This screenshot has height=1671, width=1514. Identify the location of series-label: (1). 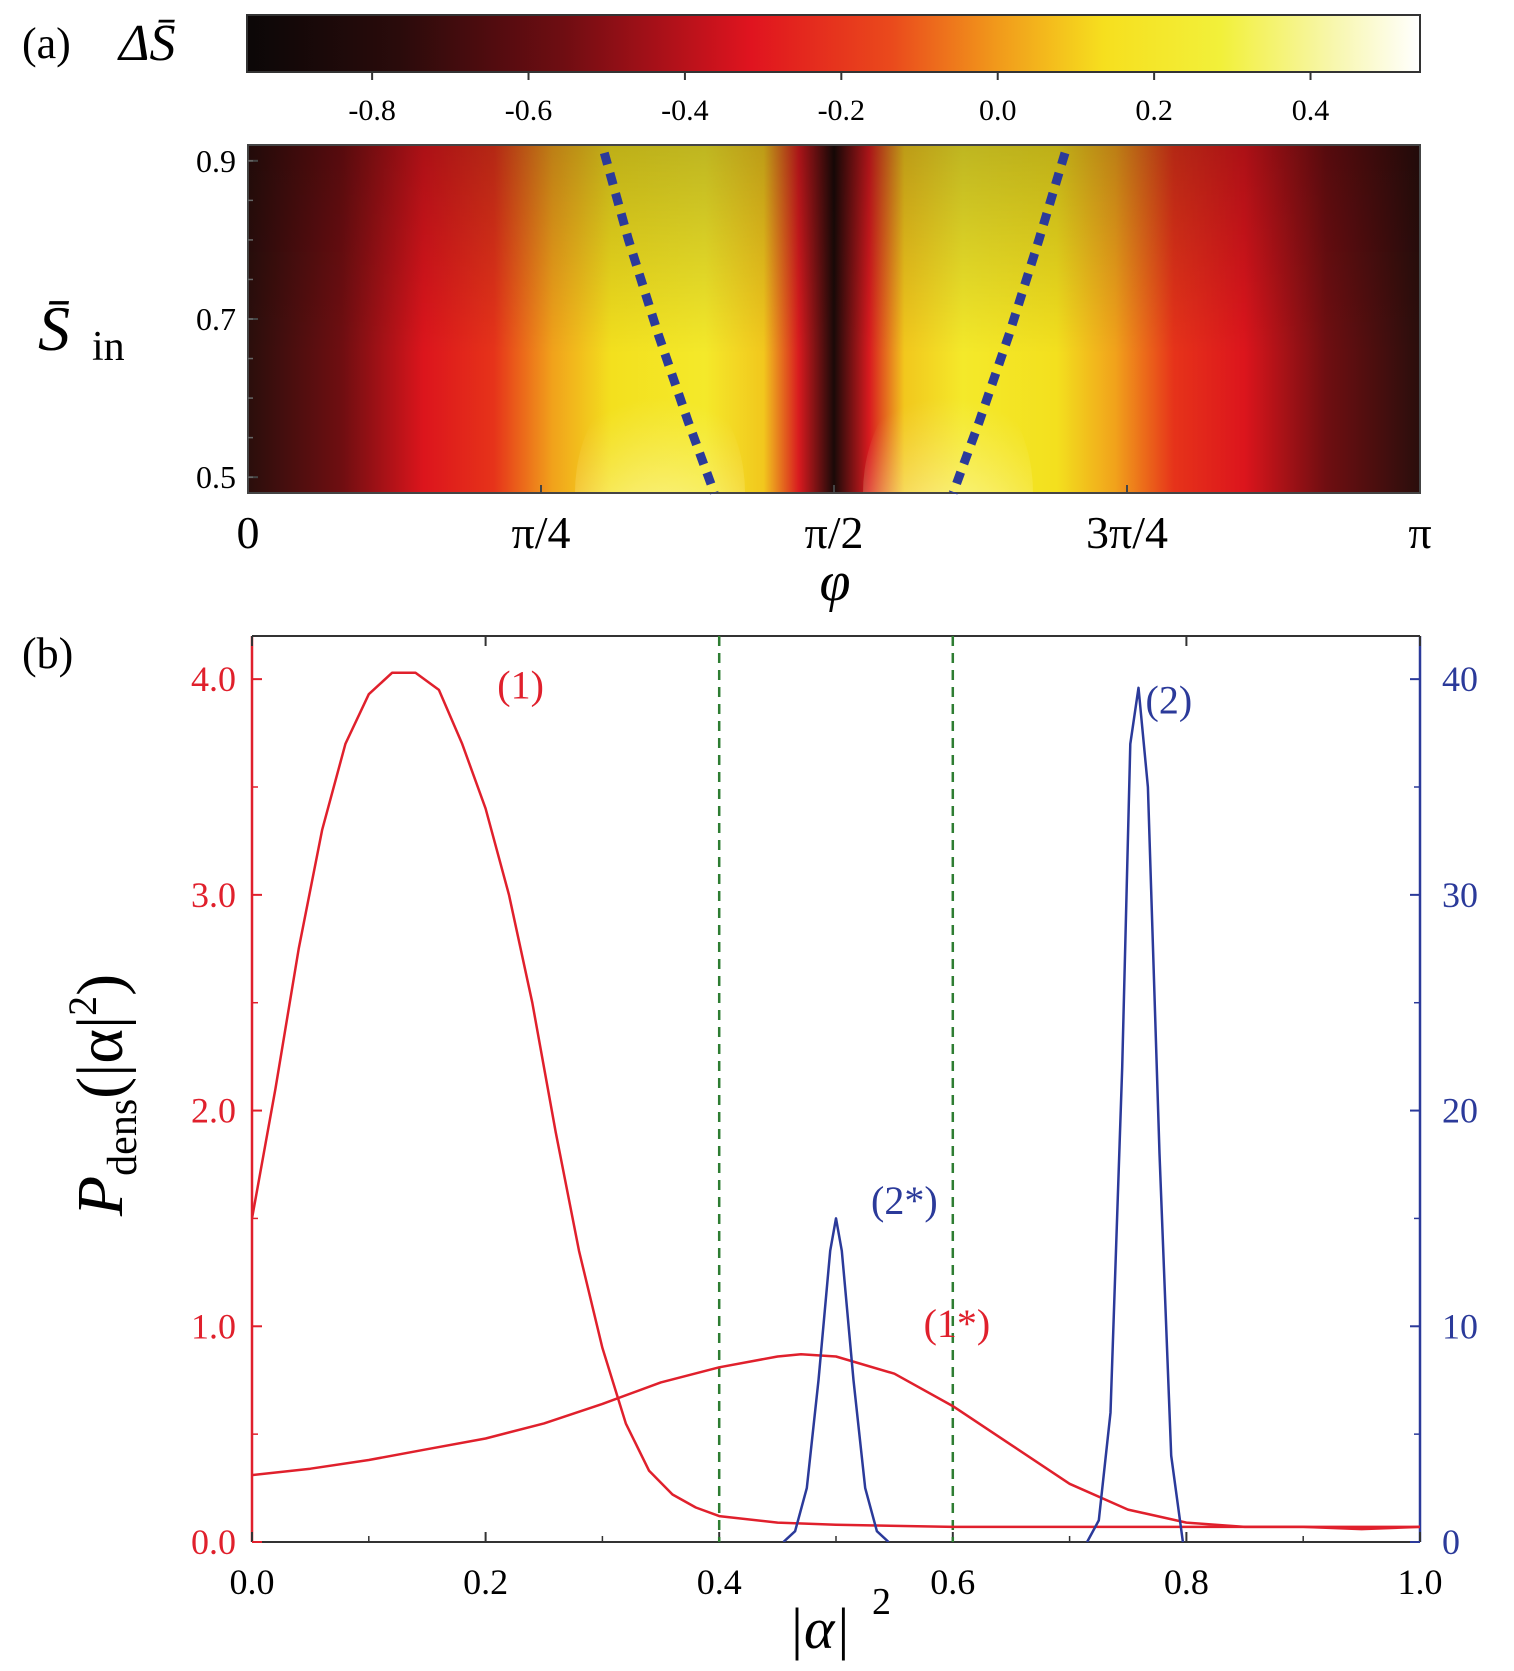
(520, 685).